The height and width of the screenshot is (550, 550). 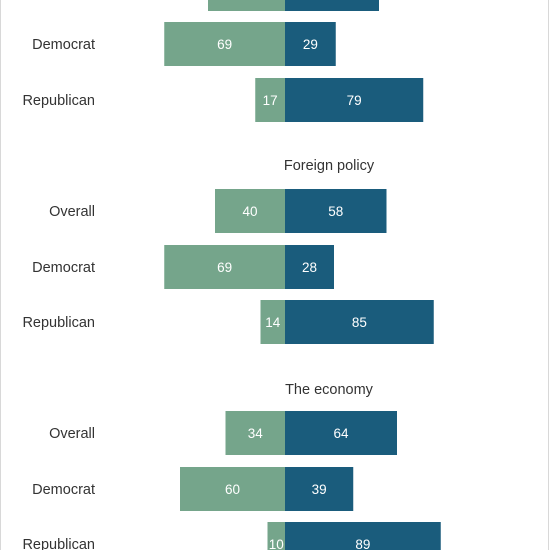 I want to click on section-title: Foreign policy, so click(x=329, y=166).